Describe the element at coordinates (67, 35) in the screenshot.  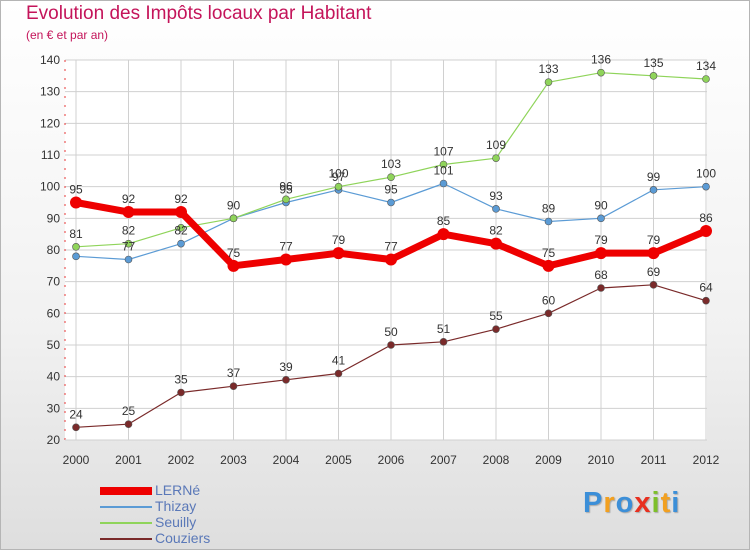
I see `chart-subtitle: (en € et par an)` at that location.